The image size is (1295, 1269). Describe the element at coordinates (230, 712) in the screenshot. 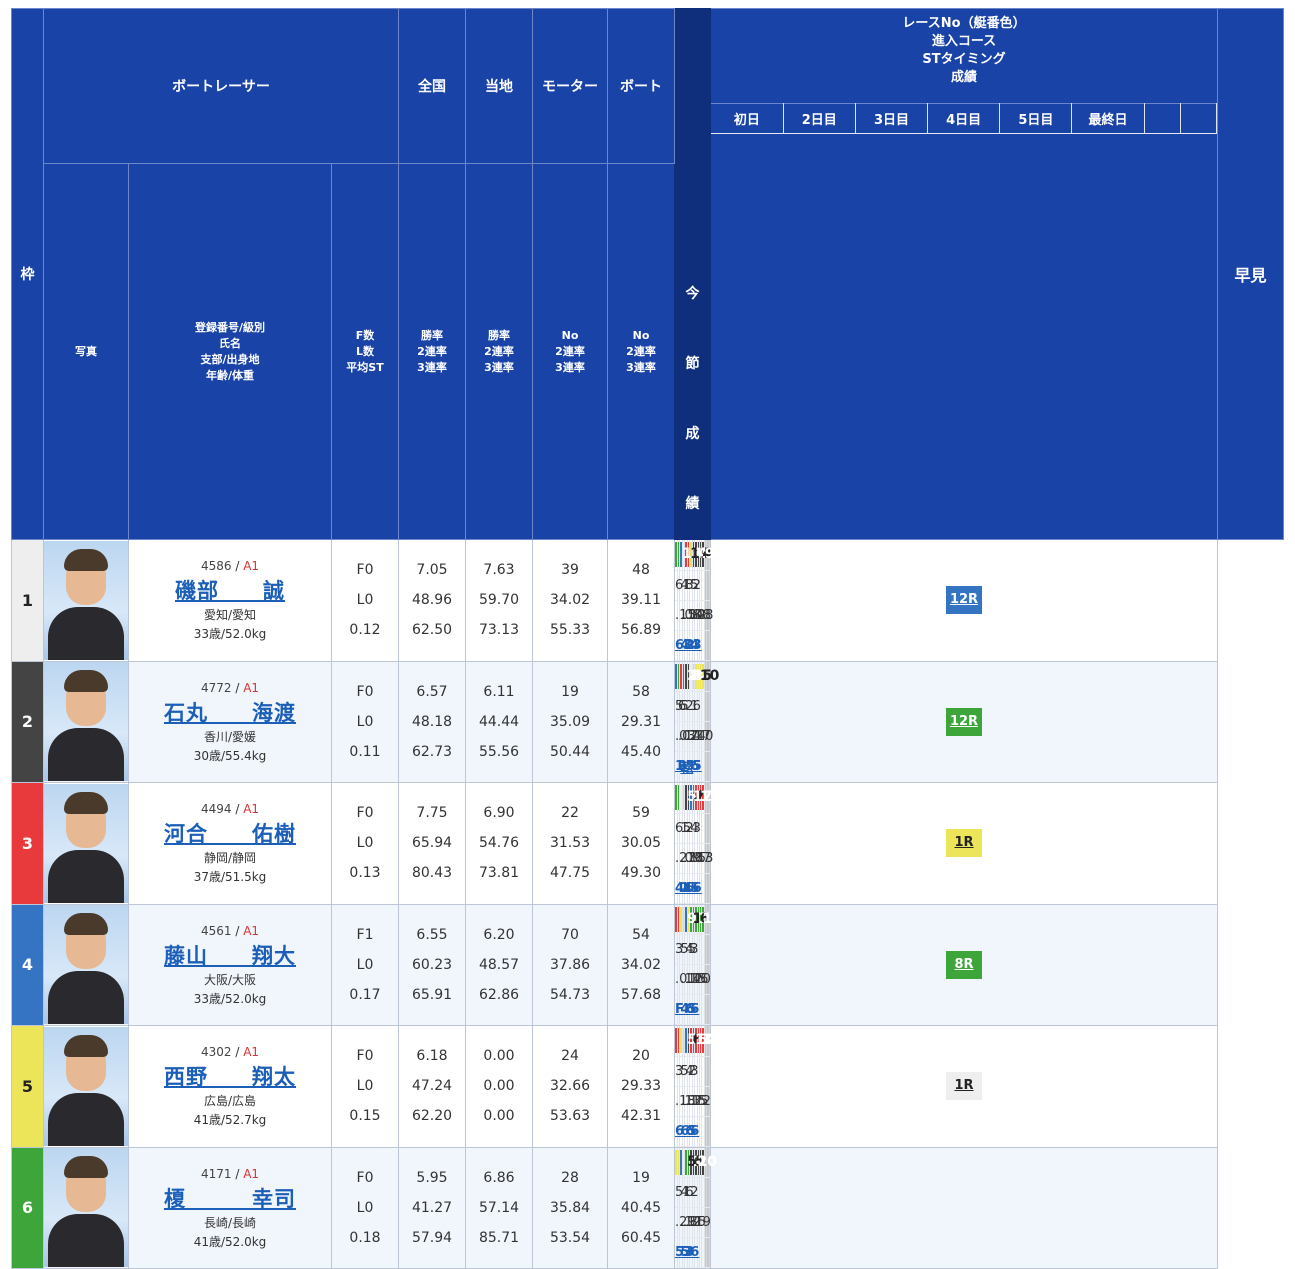

I see `racer-name-link: 石丸 海渡` at that location.